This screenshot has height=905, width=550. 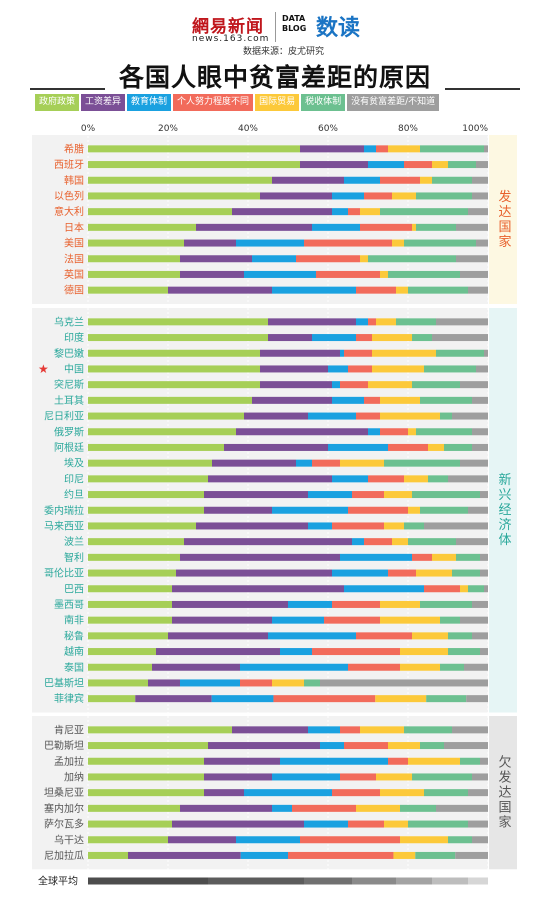 I want to click on shudu-logo: 数读, so click(x=338, y=28).